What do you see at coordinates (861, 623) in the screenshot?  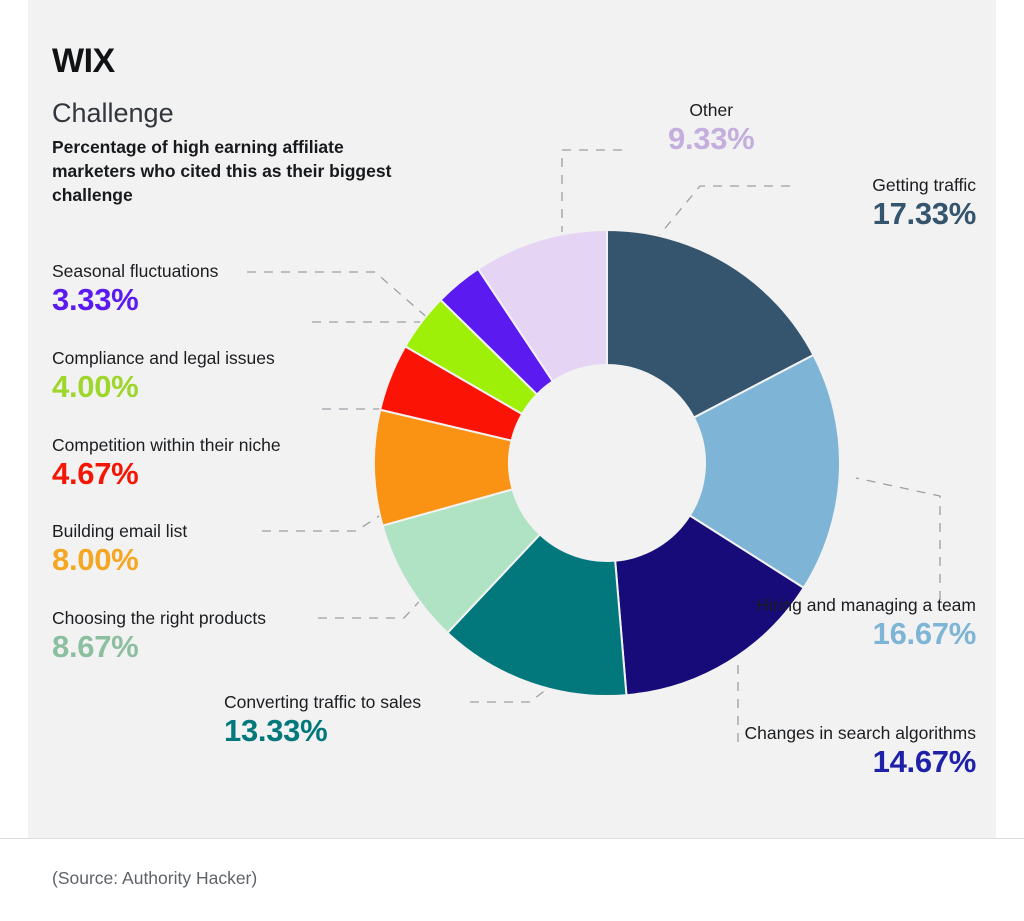 I see `callout-hiring: Hiring and managing a team 16.67%` at bounding box center [861, 623].